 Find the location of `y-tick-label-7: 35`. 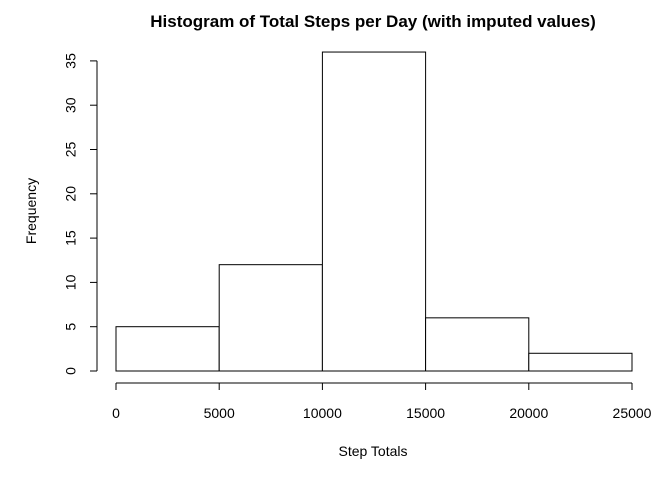

y-tick-label-7: 35 is located at coordinates (71, 61).